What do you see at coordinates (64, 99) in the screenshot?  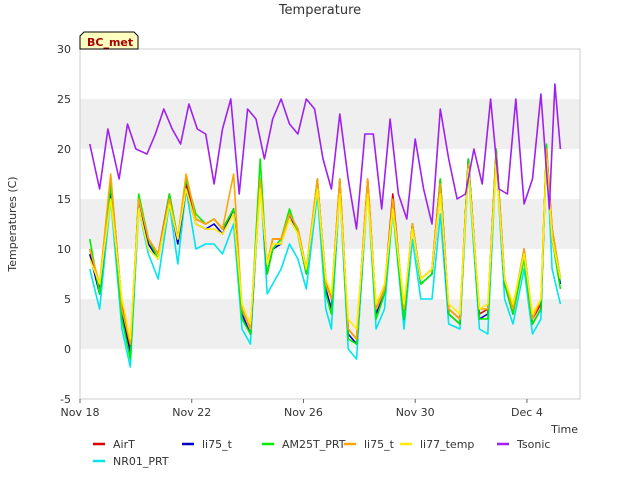 I see `y-tick-label: 25` at bounding box center [64, 99].